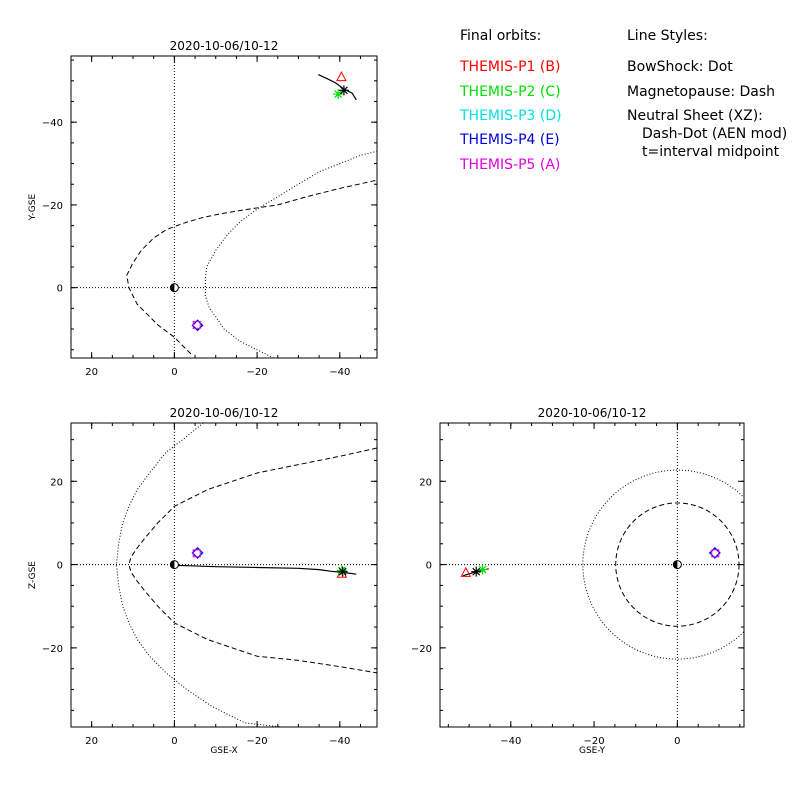  What do you see at coordinates (510, 92) in the screenshot?
I see `legend-orbit-p2: THEMIS-P2 (C)` at bounding box center [510, 92].